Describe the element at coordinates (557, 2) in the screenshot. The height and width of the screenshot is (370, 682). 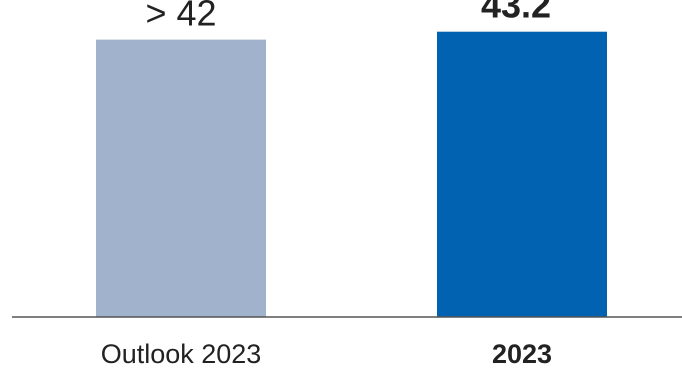
I see `footnote-marker: 1` at that location.